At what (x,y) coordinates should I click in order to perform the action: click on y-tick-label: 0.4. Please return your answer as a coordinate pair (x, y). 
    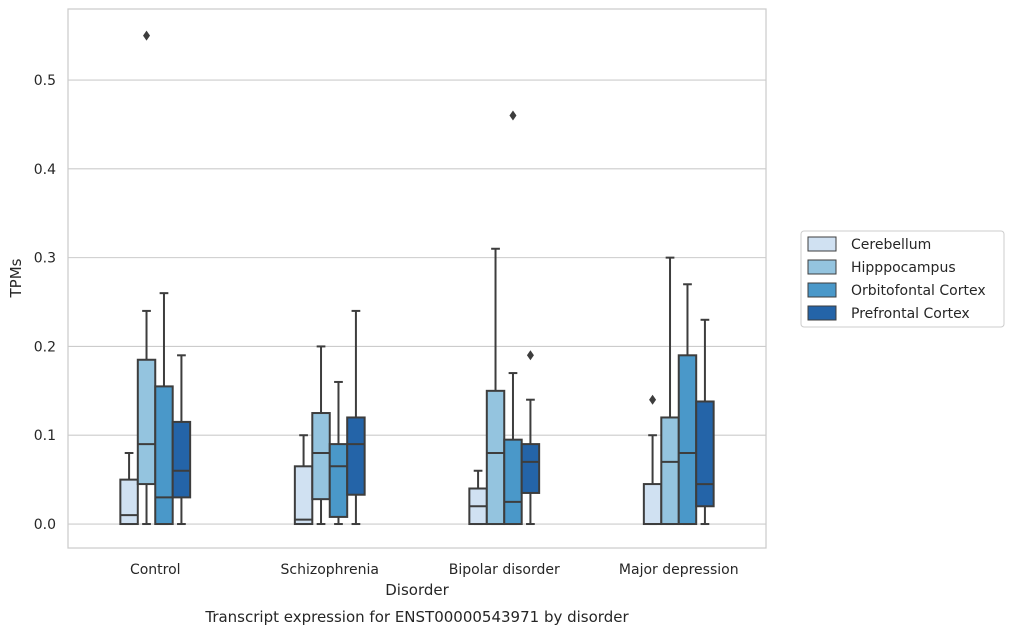
    Looking at the image, I should click on (45, 170).